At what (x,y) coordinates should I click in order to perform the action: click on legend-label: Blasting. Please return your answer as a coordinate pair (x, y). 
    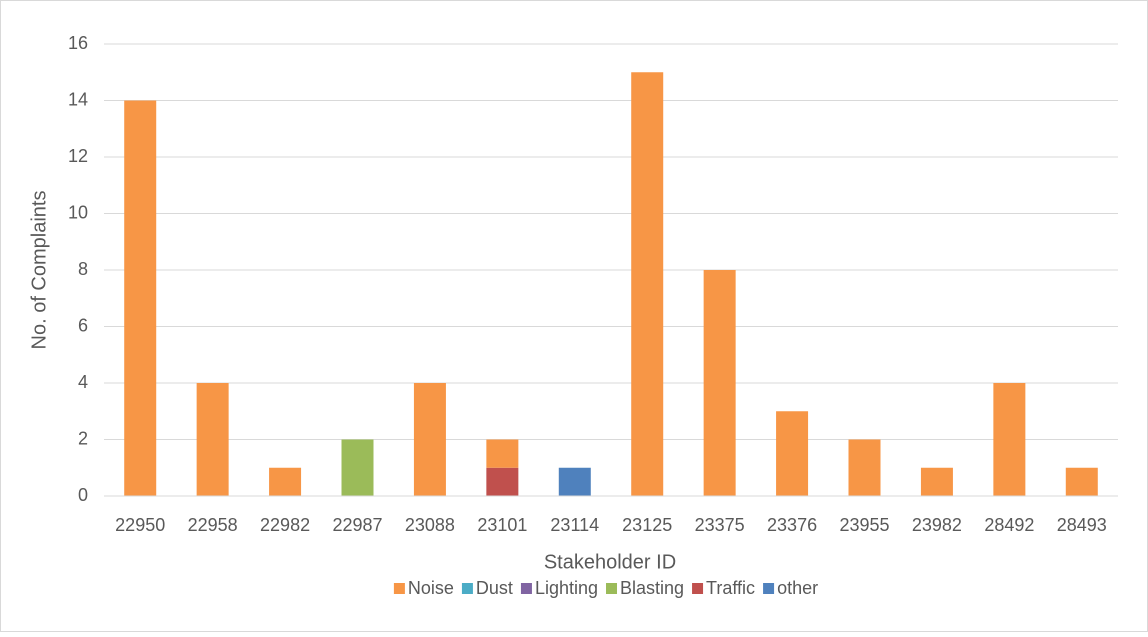
    Looking at the image, I should click on (652, 588).